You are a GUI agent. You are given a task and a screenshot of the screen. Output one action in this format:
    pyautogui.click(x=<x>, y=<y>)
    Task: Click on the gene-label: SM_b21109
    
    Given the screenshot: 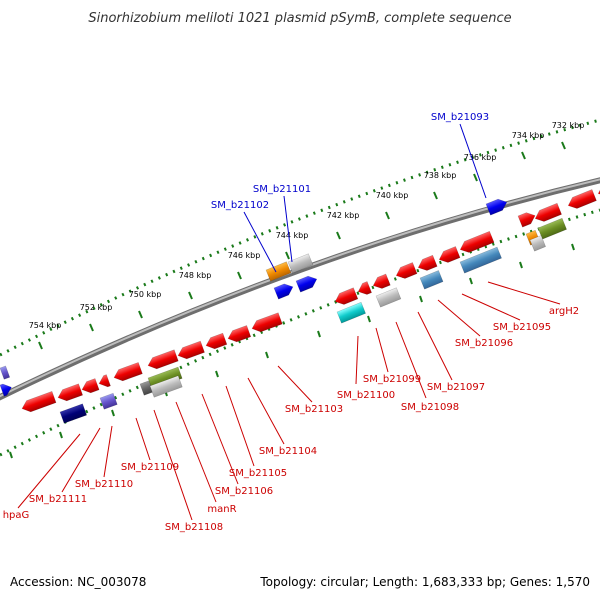 What is the action you would take?
    pyautogui.click(x=150, y=467)
    